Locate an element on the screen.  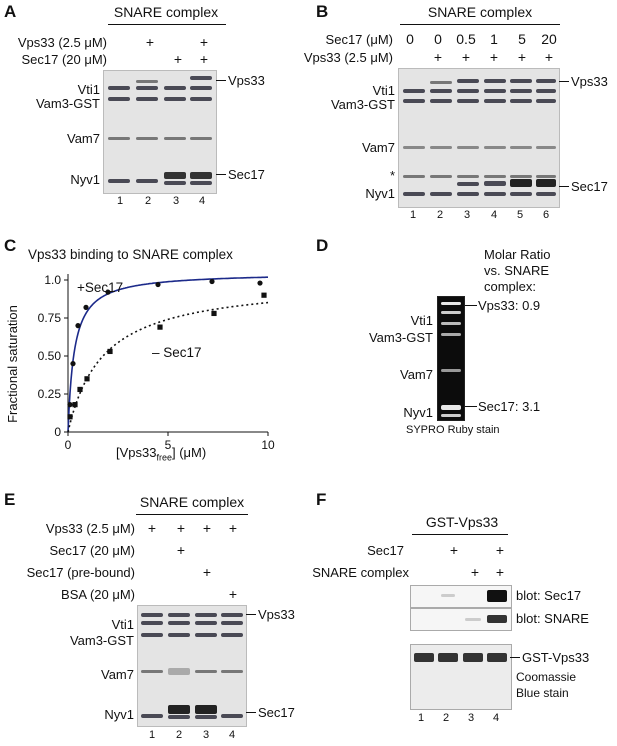
panel-f-caption-line: Coomassie is located at coordinates (546, 677).